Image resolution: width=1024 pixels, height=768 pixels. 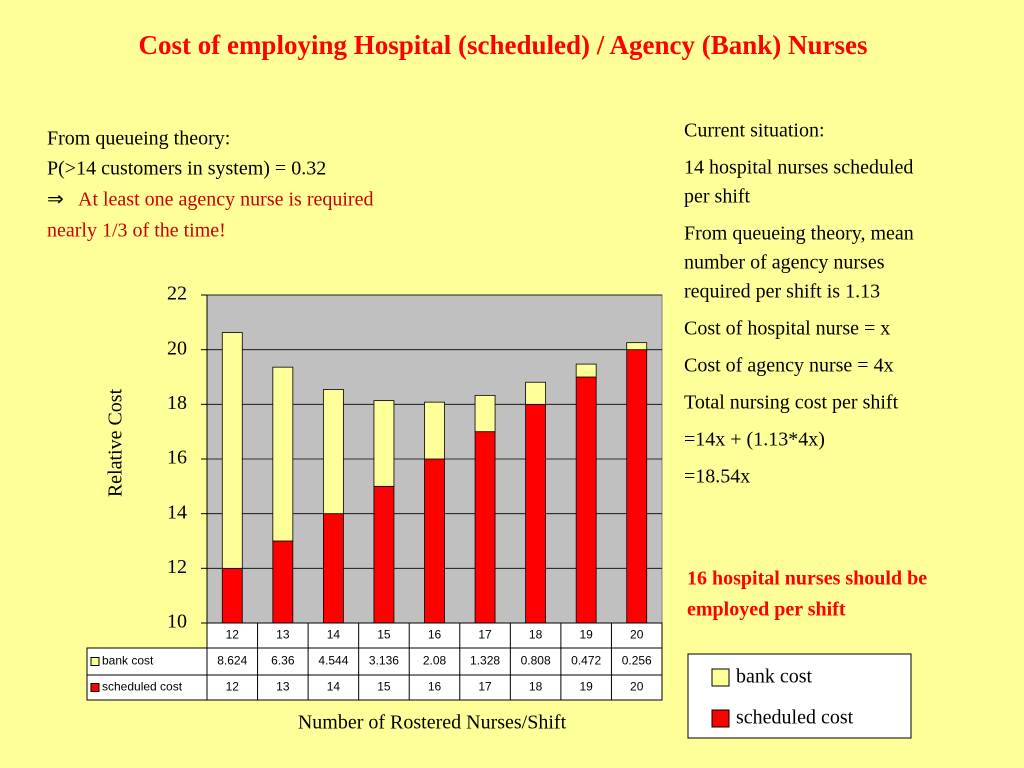 I want to click on right-line: Current situation:, so click(x=754, y=131).